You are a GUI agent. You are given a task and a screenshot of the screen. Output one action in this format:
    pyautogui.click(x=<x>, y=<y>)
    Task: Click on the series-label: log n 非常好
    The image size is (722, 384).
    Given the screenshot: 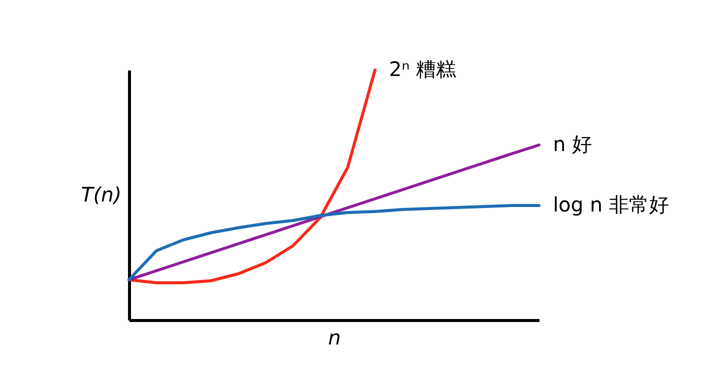 What is the action you would take?
    pyautogui.click(x=611, y=204)
    